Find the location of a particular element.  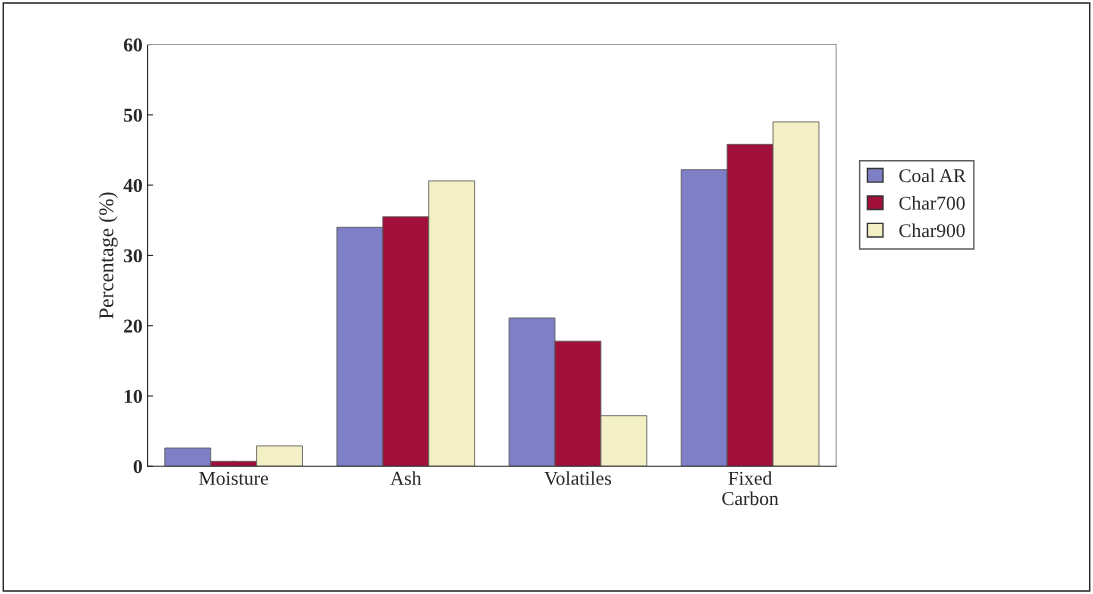

legend-label: Char700 is located at coordinates (932, 203).